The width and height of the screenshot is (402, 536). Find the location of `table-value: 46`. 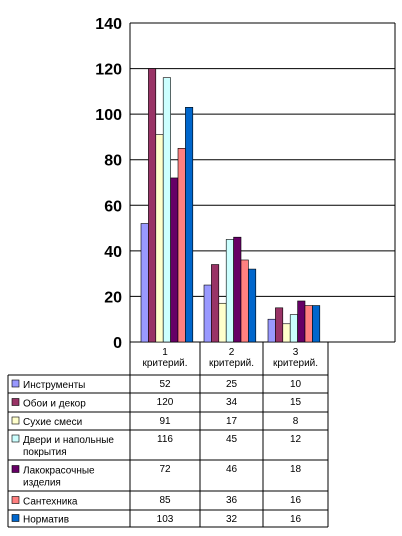

table-value: 46 is located at coordinates (232, 469).